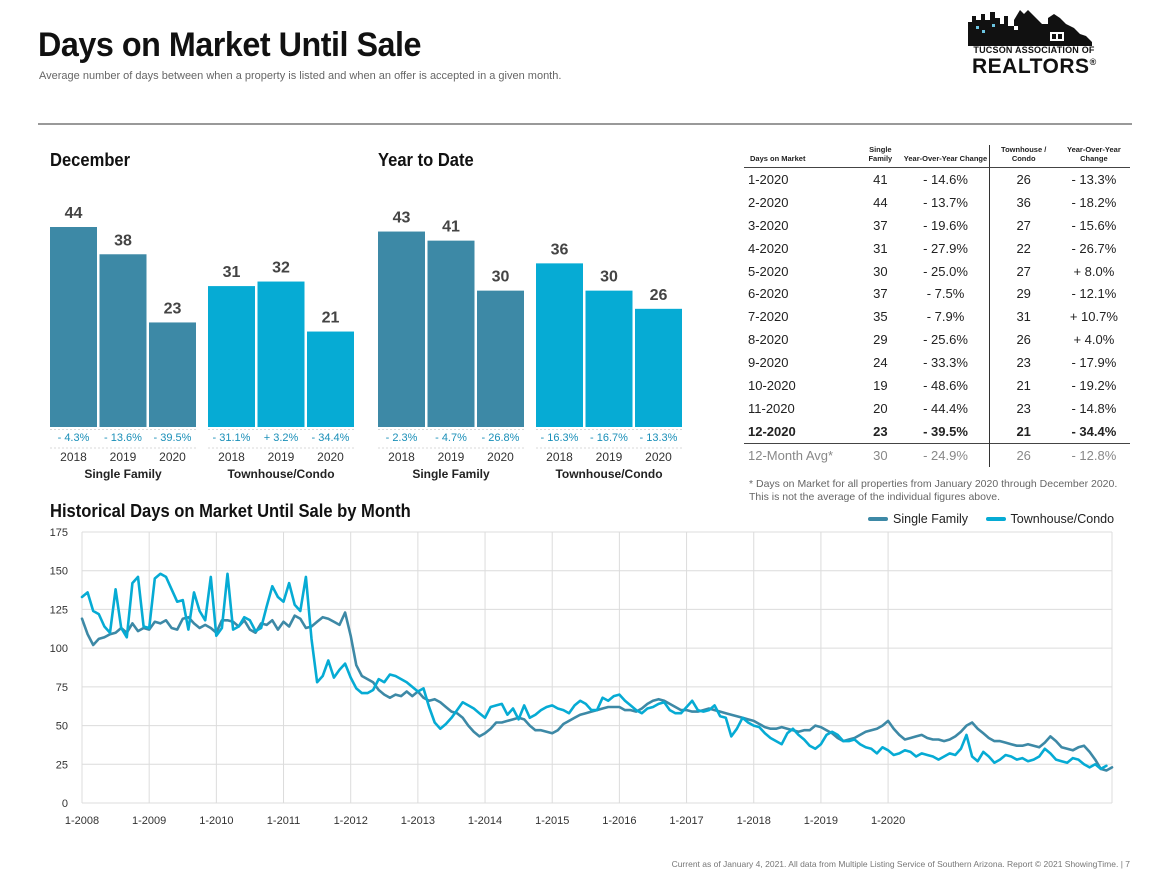 The width and height of the screenshot is (1156, 881). What do you see at coordinates (173, 438) in the screenshot?
I see `change-label: - 39.5%` at bounding box center [173, 438].